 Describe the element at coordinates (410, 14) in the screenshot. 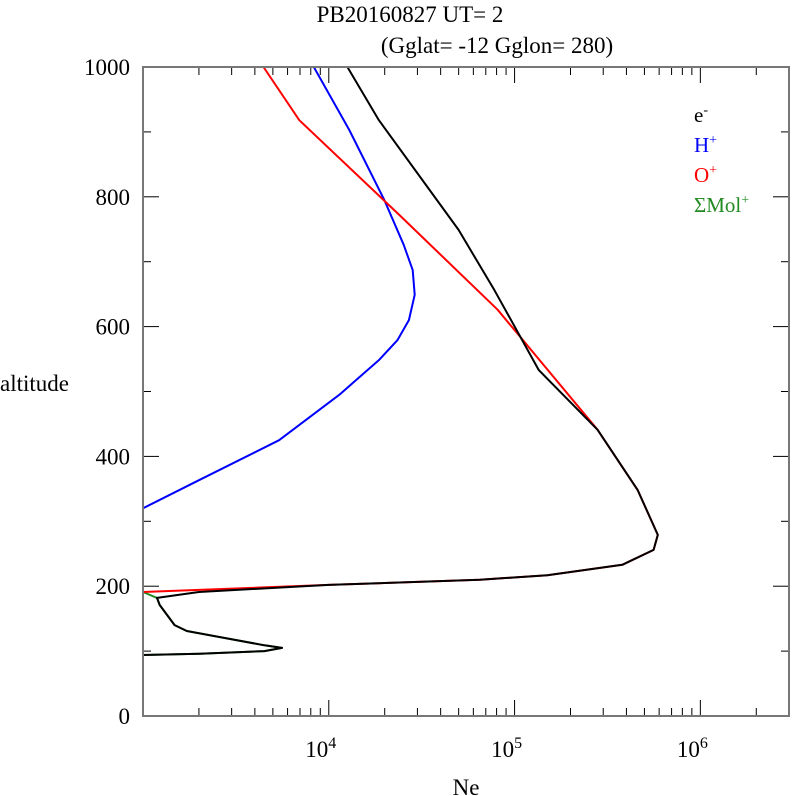

I see `chart-title: PB20160827 UT= 2` at that location.